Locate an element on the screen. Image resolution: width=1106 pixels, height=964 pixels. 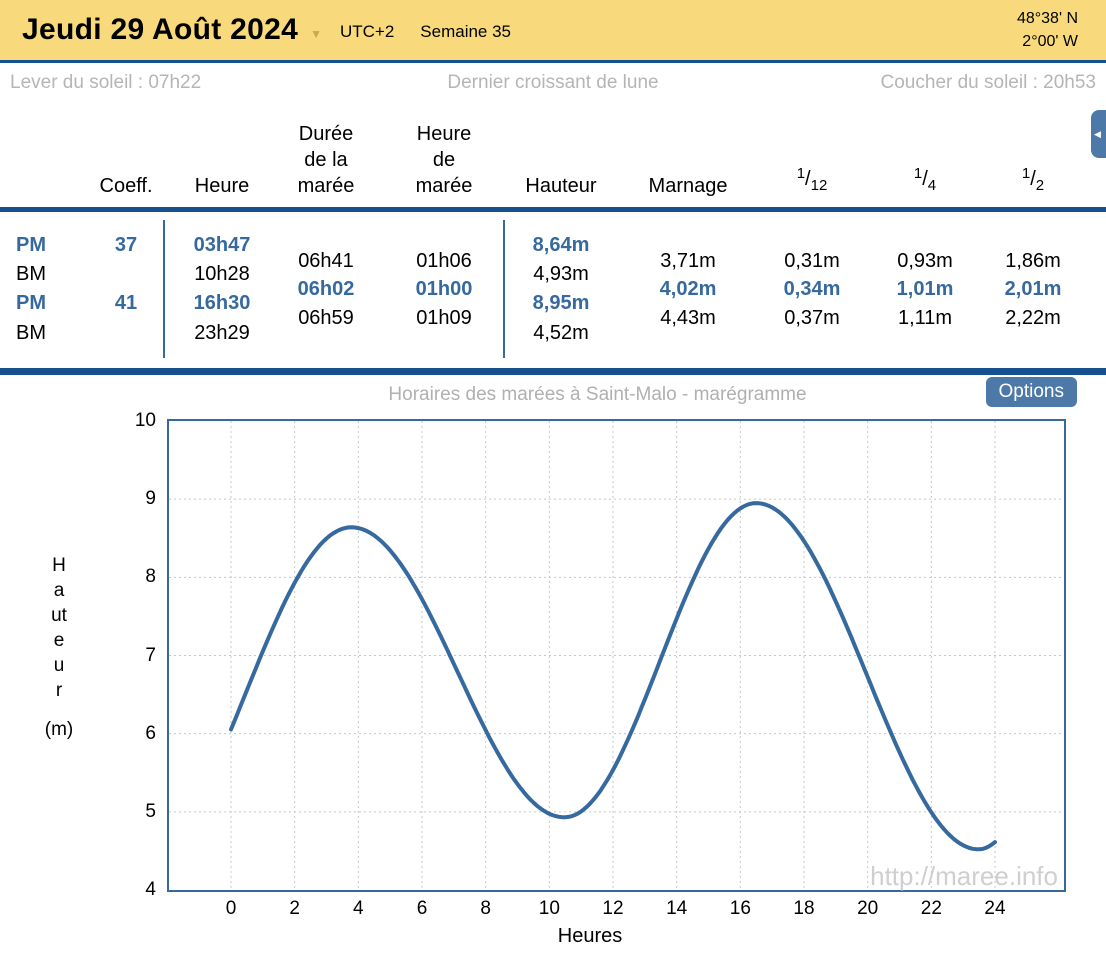
col-header-one-quarter: 1/4 is located at coordinates (925, 179).